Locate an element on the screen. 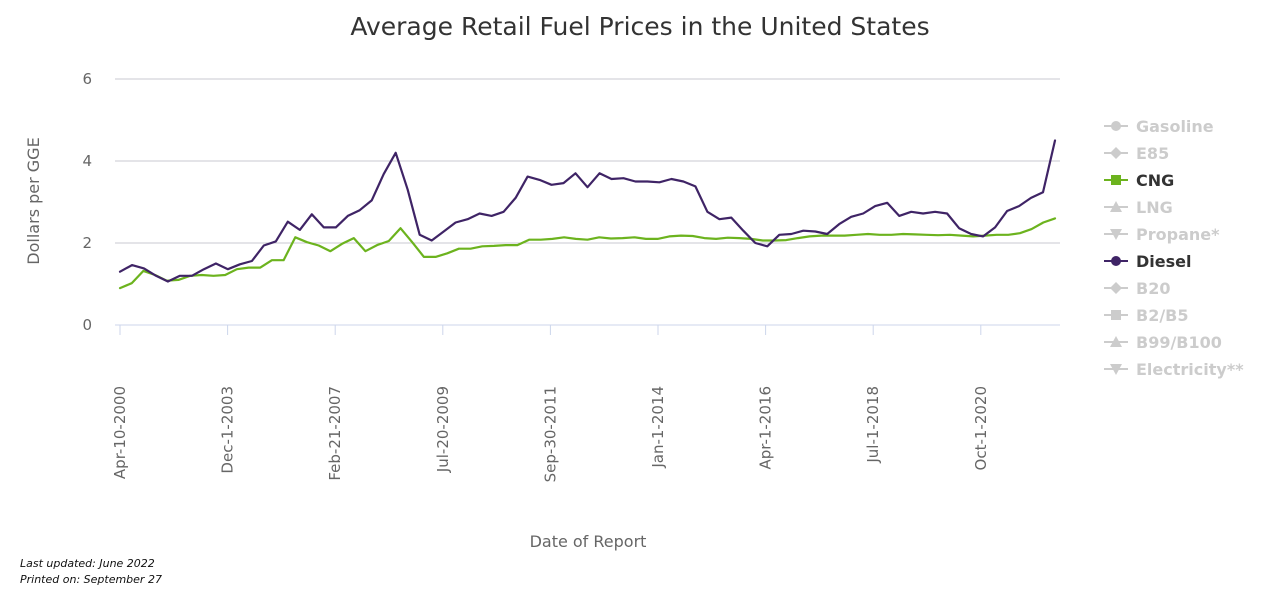 The height and width of the screenshot is (602, 1280). y-axis-title: Dollars per GGE is located at coordinates (33, 200).